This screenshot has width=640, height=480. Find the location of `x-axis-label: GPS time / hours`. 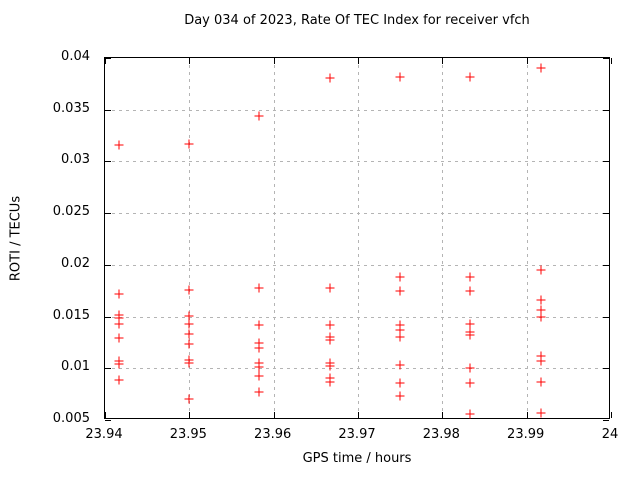

x-axis-label: GPS time / hours is located at coordinates (357, 458).